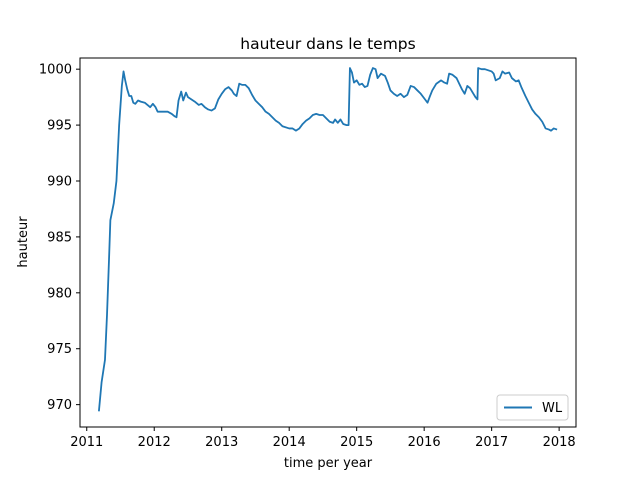 This screenshot has height=480, width=640. What do you see at coordinates (323, 438) in the screenshot?
I see `x-axis-ticks: 2011 2012 2013 2014 2015 2016 2017 2018` at bounding box center [323, 438].